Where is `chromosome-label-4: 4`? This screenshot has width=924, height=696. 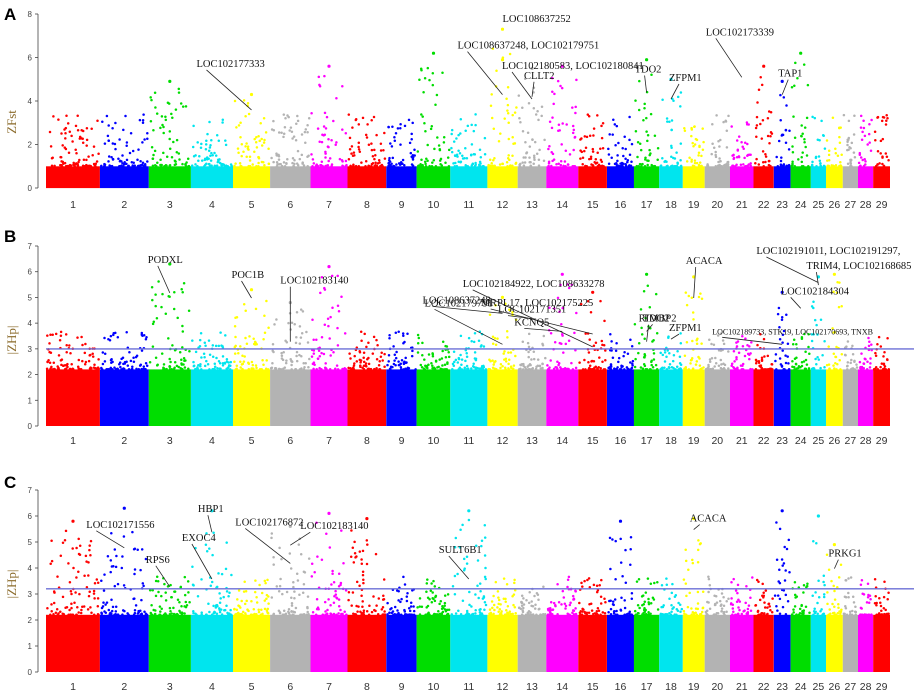
chromosome-label-4: 4 is located at coordinates (212, 687).